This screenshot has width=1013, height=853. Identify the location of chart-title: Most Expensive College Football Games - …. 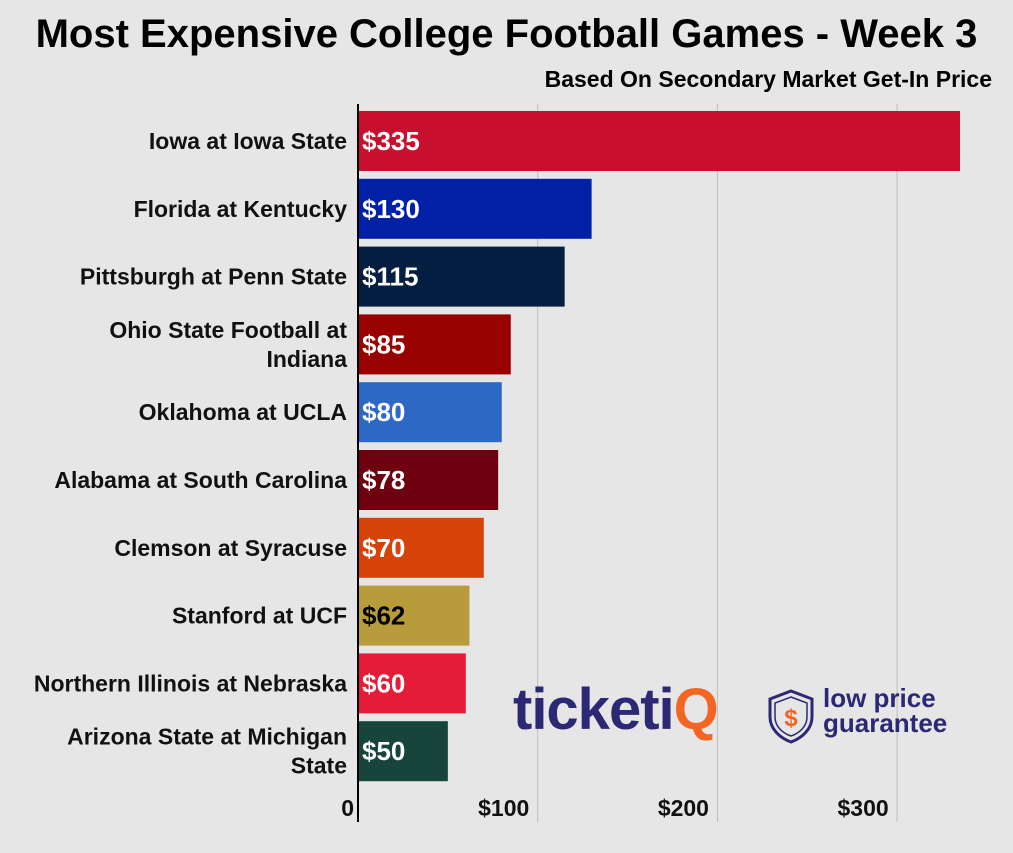
(506, 34).